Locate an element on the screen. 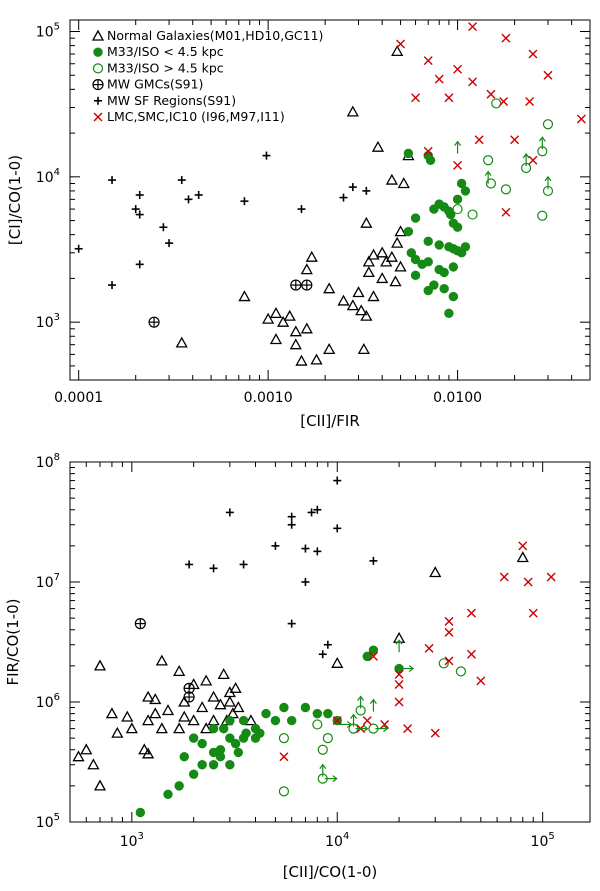 The image size is (600, 891). y-axis-label: [CI]/CO(1-0) is located at coordinates (15, 200).